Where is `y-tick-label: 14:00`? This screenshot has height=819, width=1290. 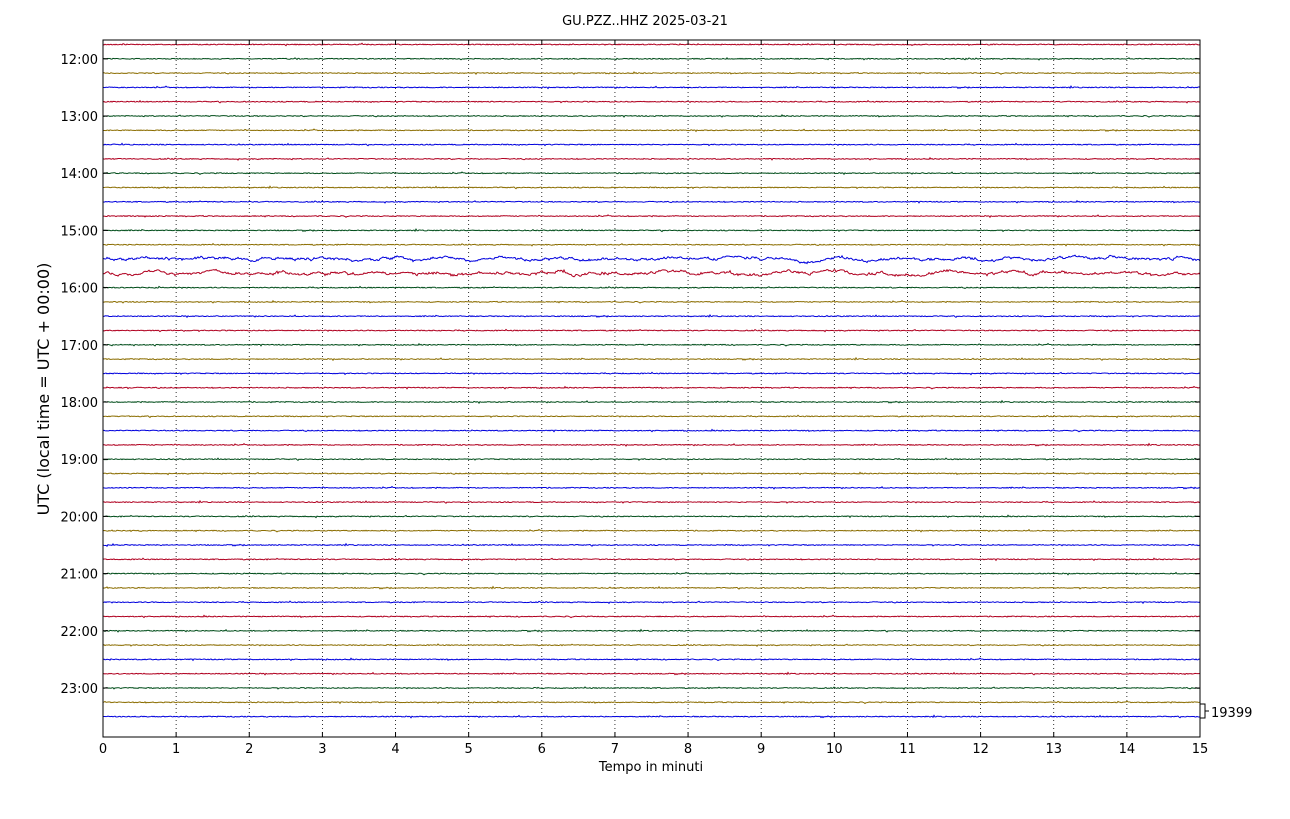
y-tick-label: 14:00 is located at coordinates (79, 174).